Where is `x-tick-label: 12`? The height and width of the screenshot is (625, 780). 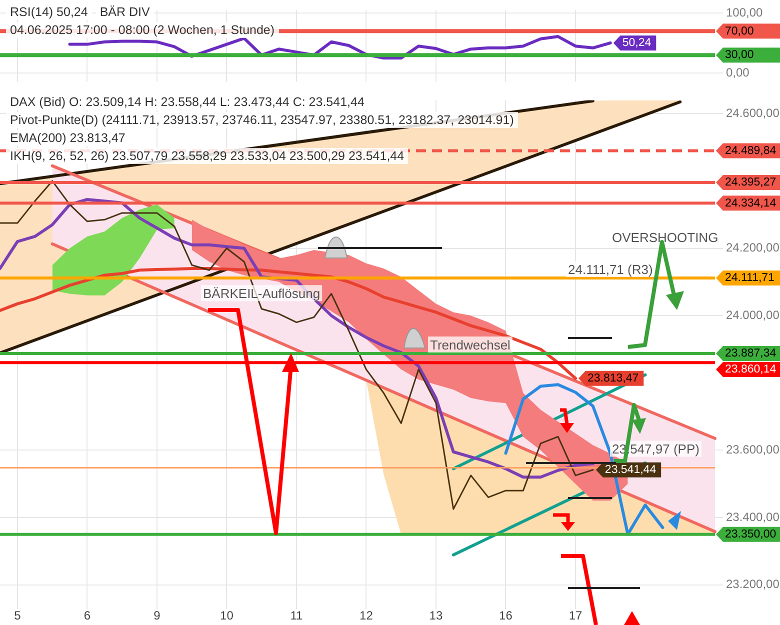
x-tick-label: 12 is located at coordinates (367, 615).